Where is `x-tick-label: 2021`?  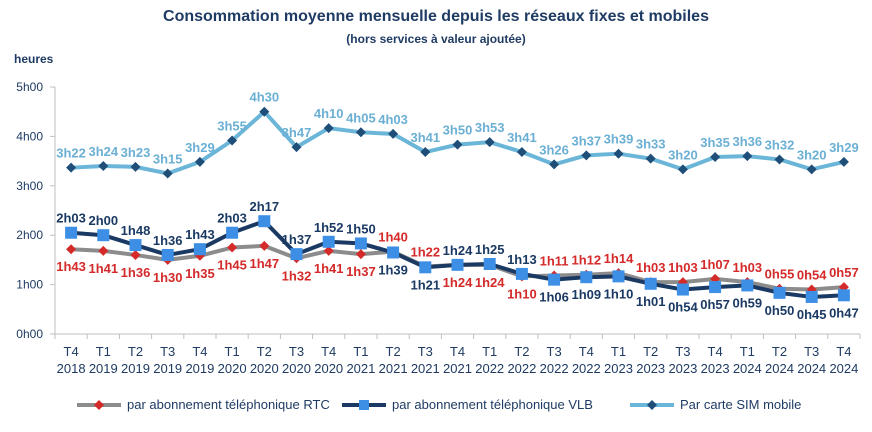 x-tick-label: 2021 is located at coordinates (457, 368).